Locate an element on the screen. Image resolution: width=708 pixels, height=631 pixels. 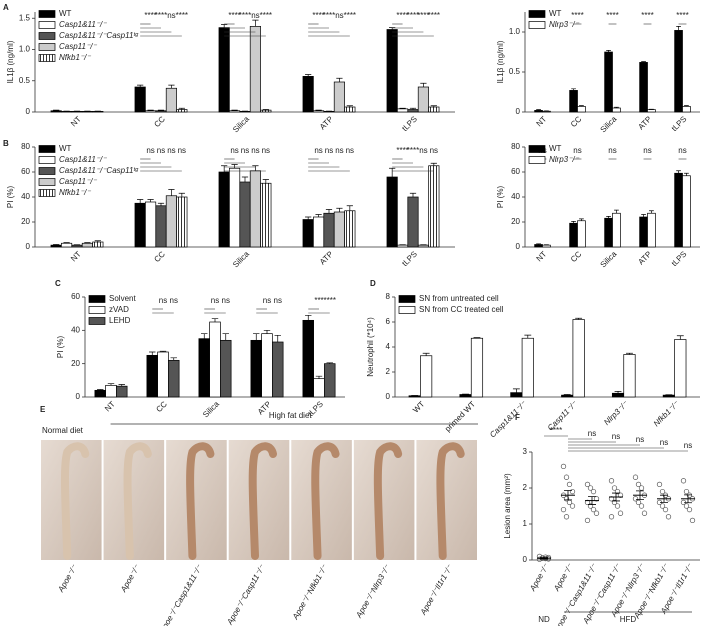
x-tick-label: Nfkb1⁻/⁻ is located at coordinates (666, 413).